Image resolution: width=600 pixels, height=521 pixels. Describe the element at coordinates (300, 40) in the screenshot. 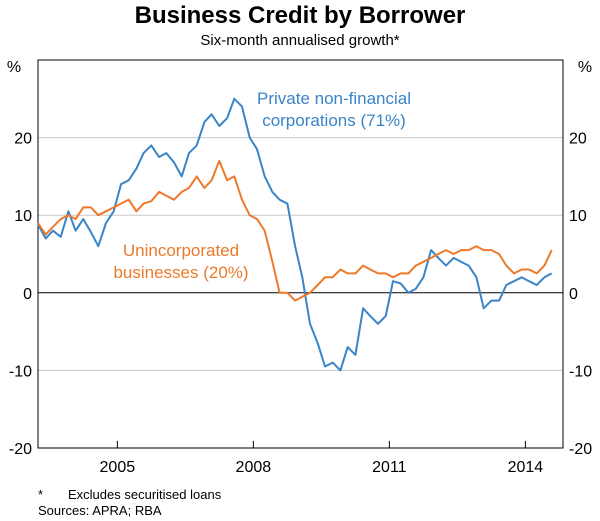

I see `chart-subtitle: Six-month annualised growth*` at that location.